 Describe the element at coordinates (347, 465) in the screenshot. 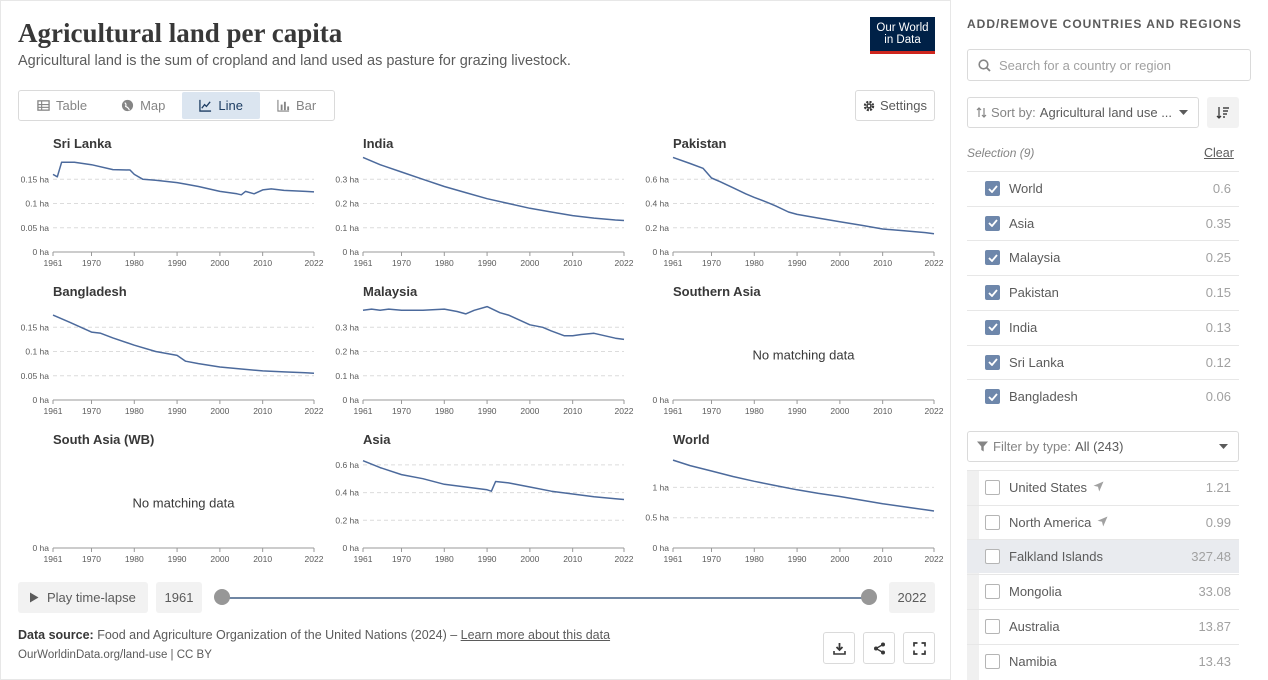

I see `y-tick-label: 0.6 ha` at that location.